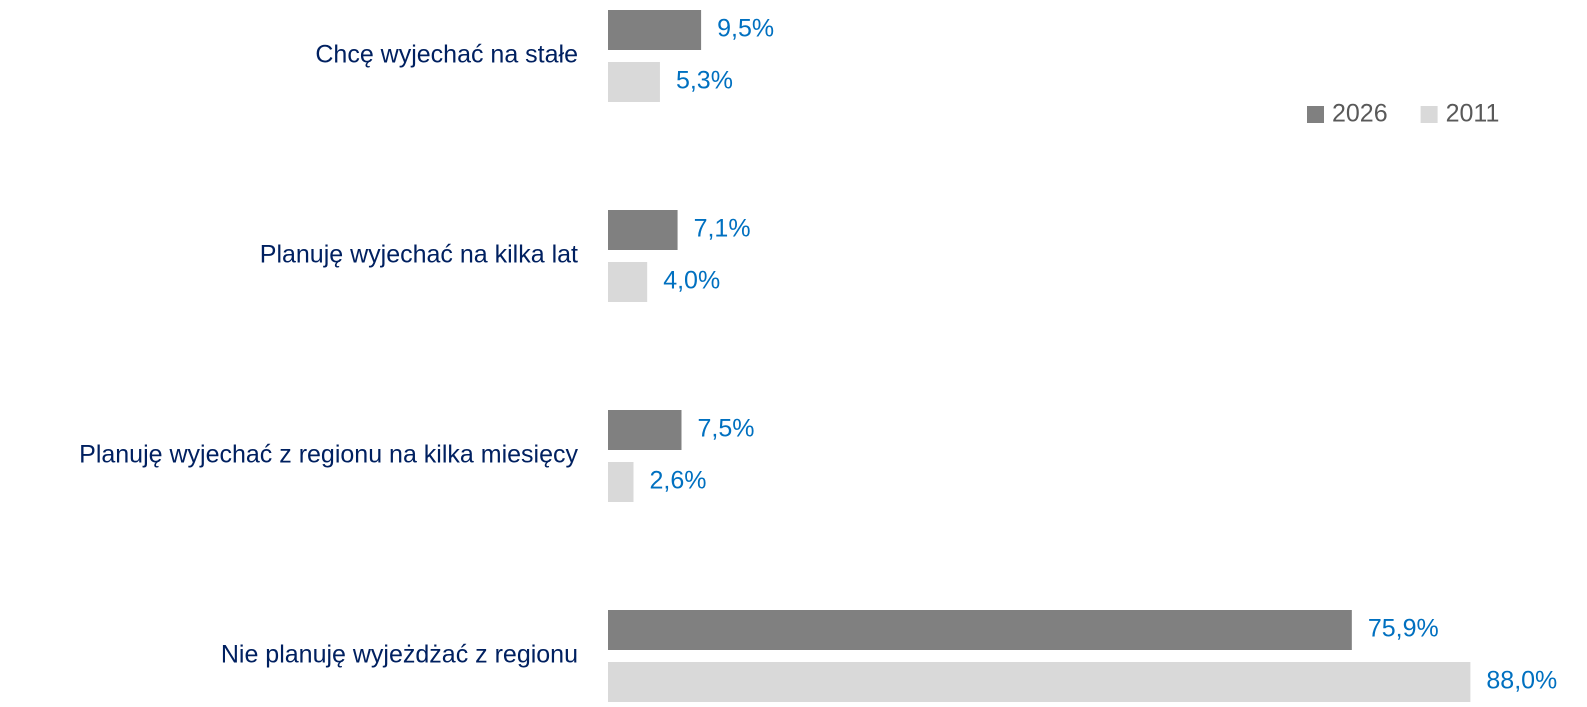  Describe the element at coordinates (704, 81) in the screenshot. I see `value-label: 5,3%` at that location.